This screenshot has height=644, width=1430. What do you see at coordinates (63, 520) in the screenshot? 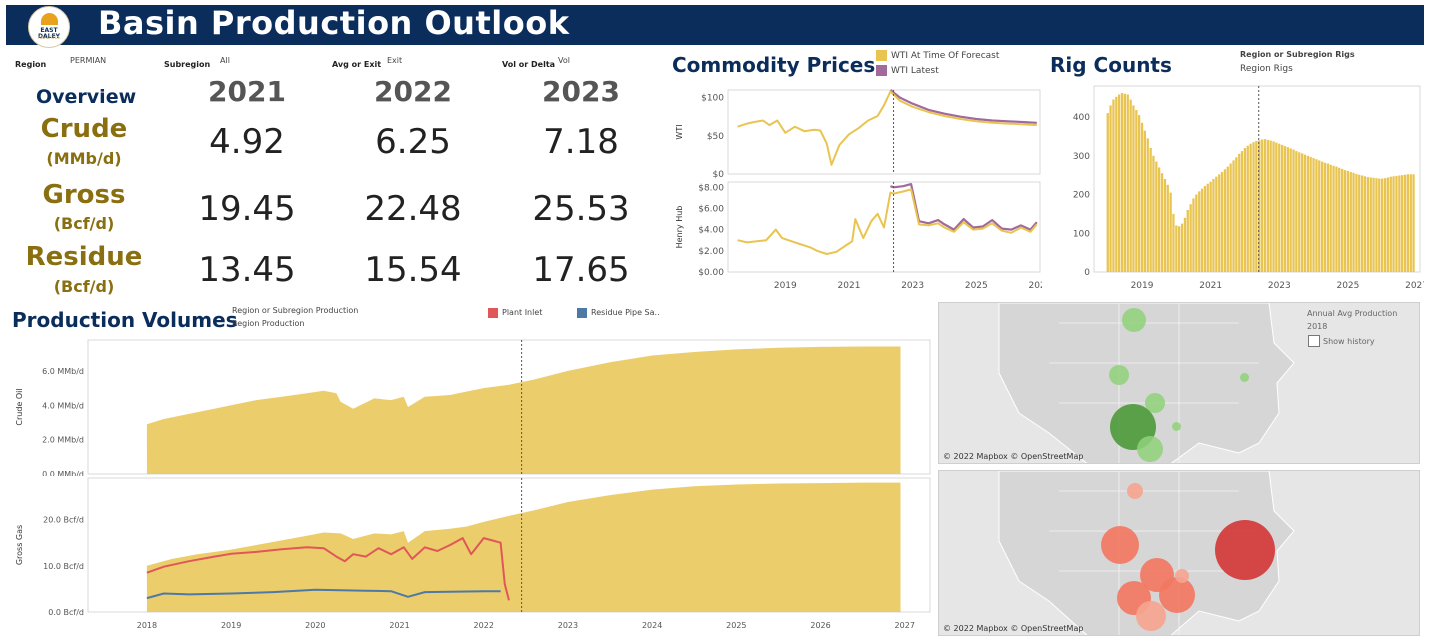
I see `y-tick-label: 20.0 Bcf/d` at bounding box center [63, 520].